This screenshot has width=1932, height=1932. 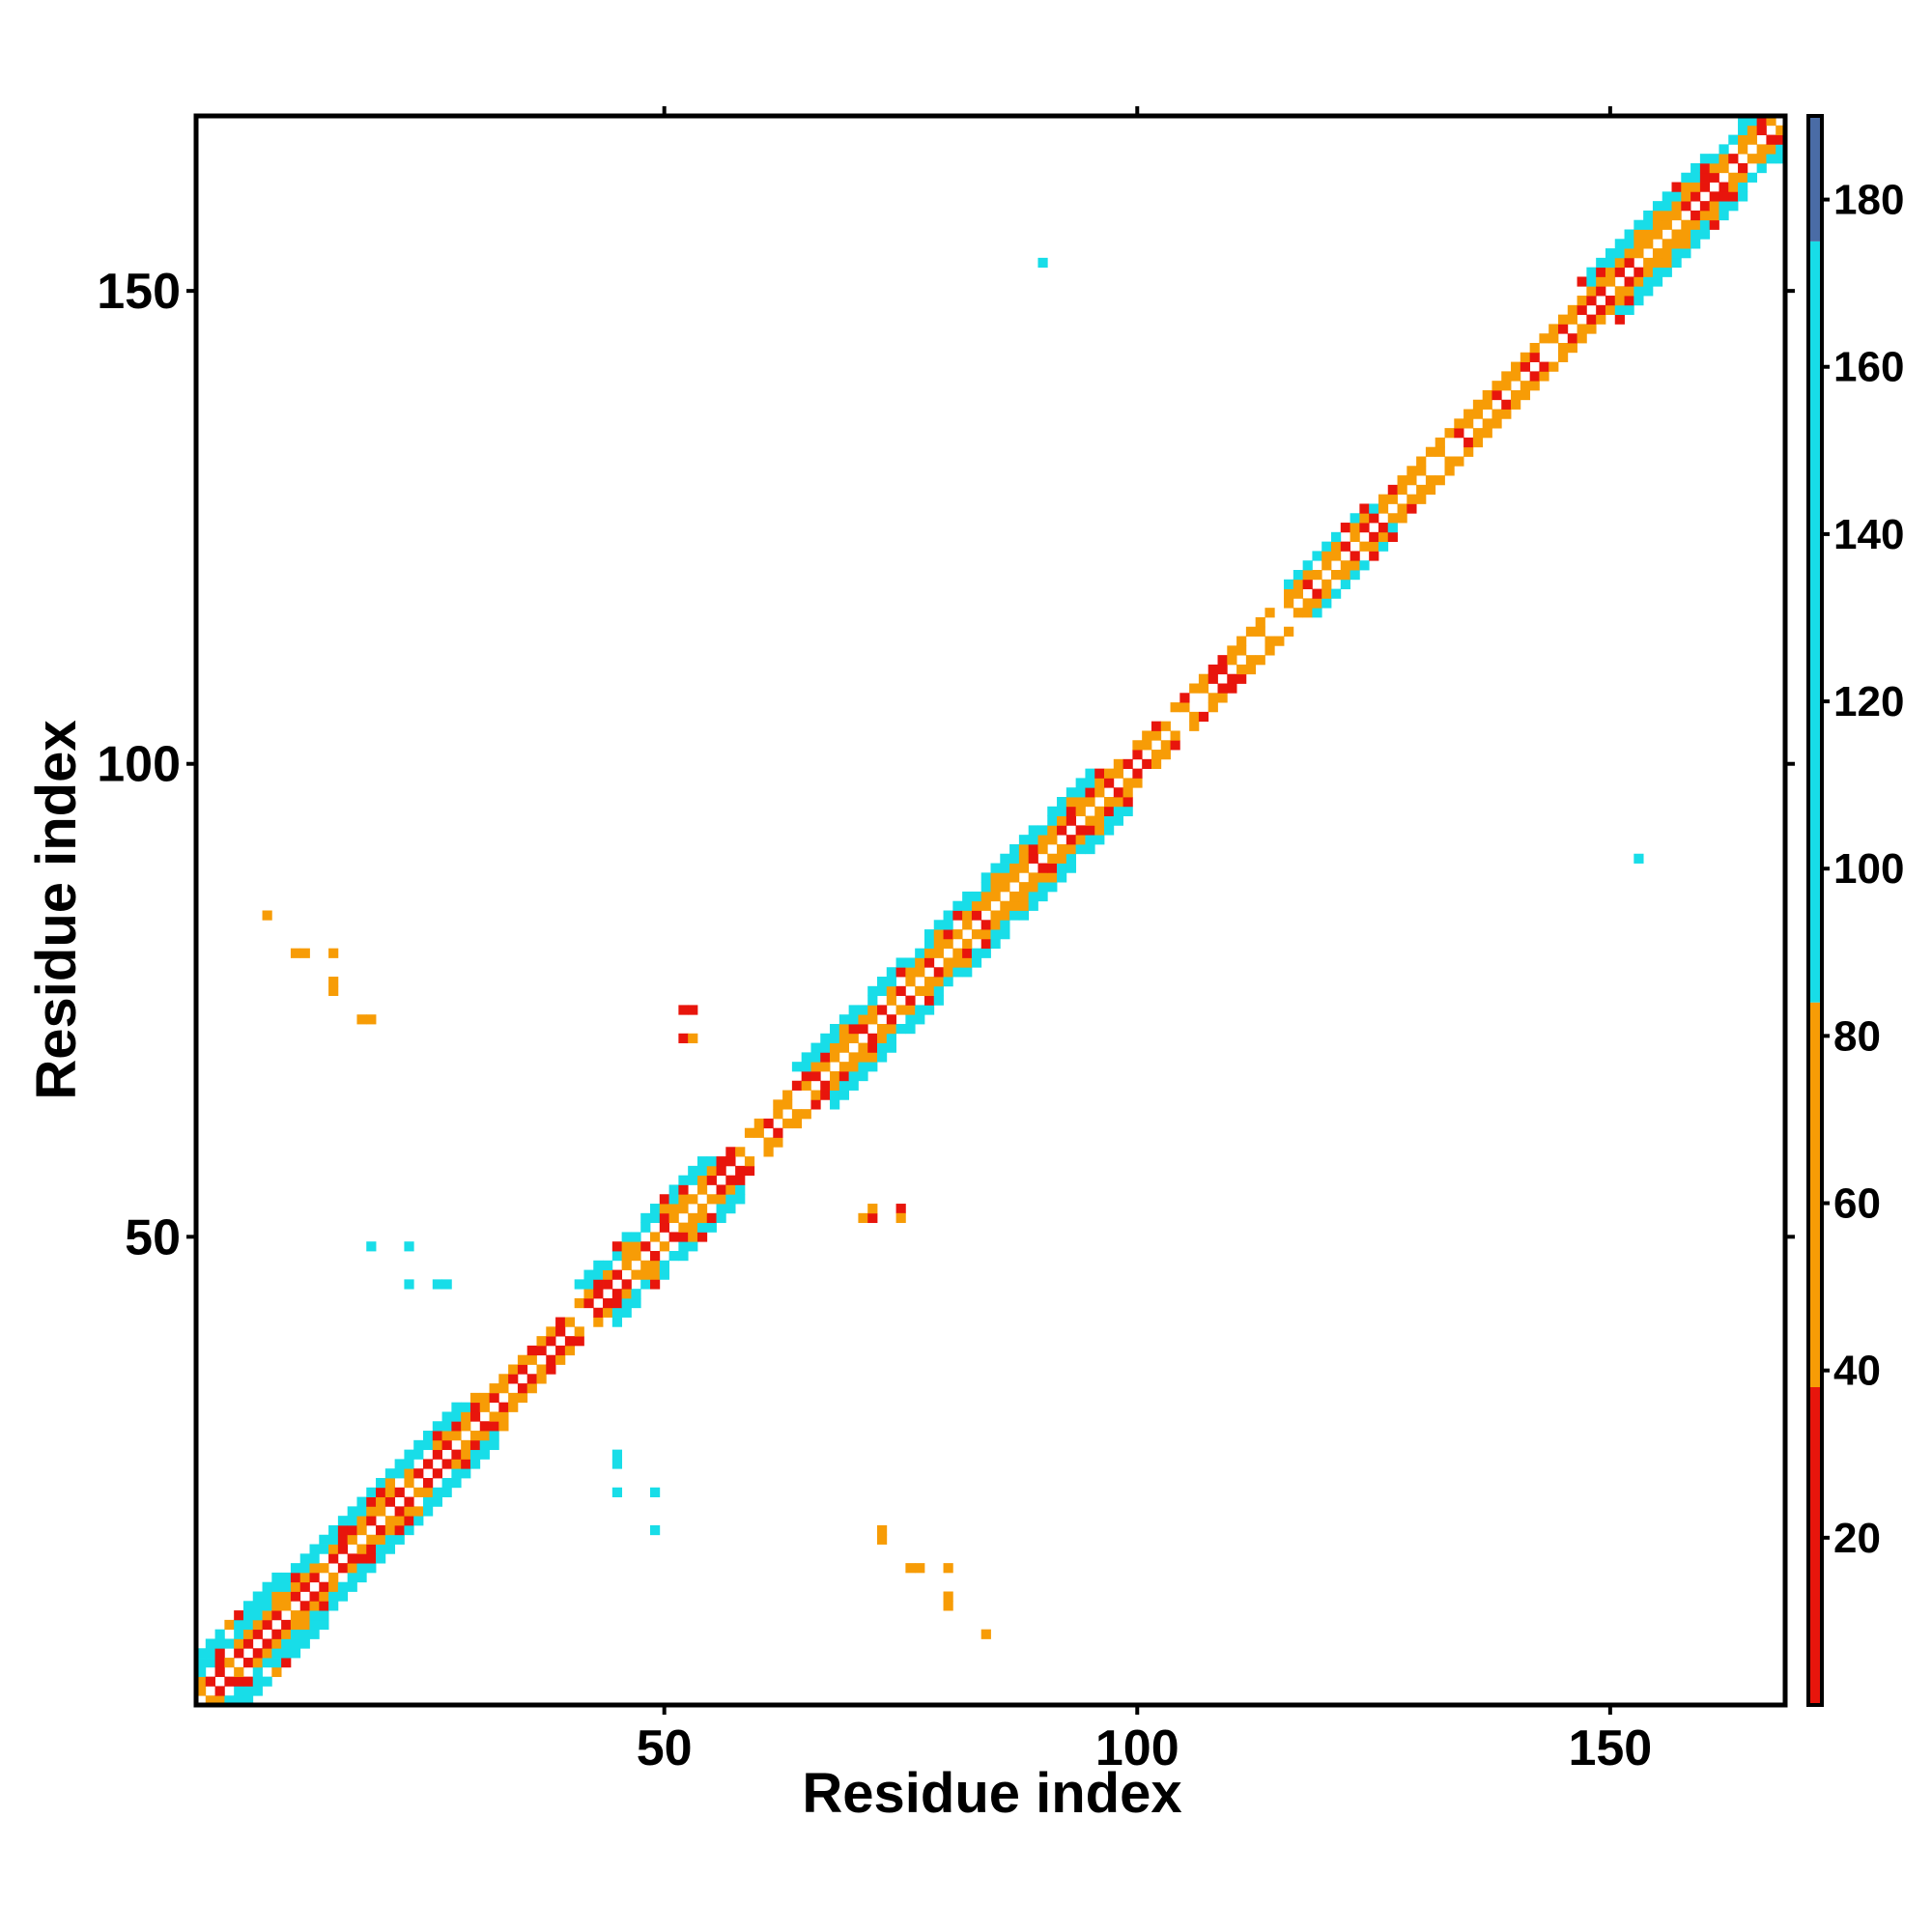 I want to click on colorbar-tick-label: 40, so click(x=1857, y=1371).